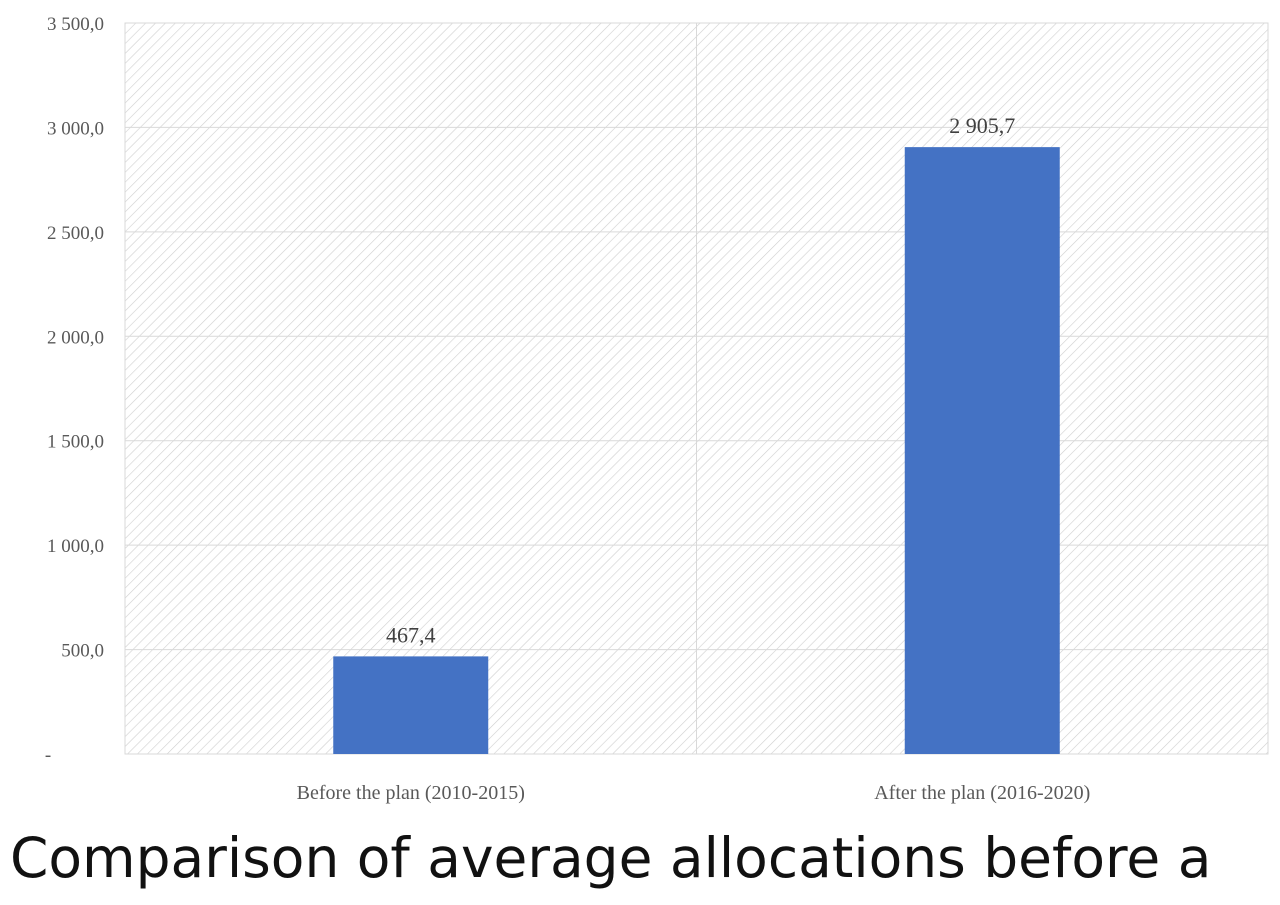 The width and height of the screenshot is (1280, 905). What do you see at coordinates (982, 793) in the screenshot?
I see `x-tick-label: After the plan (2016-2020)` at bounding box center [982, 793].